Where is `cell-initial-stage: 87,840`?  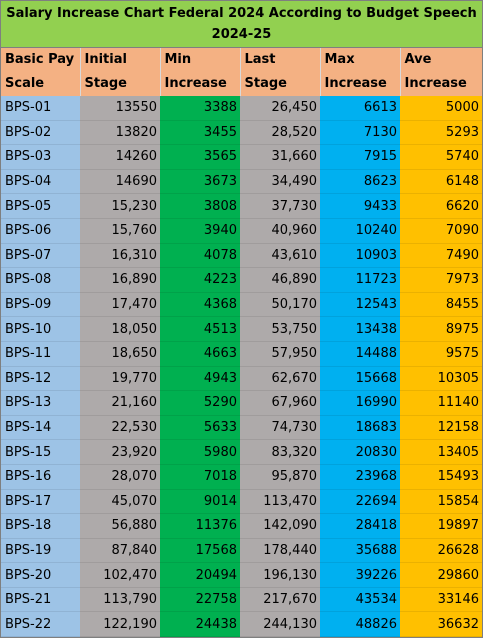 cell-initial-stage: 87,840 is located at coordinates (120, 551).